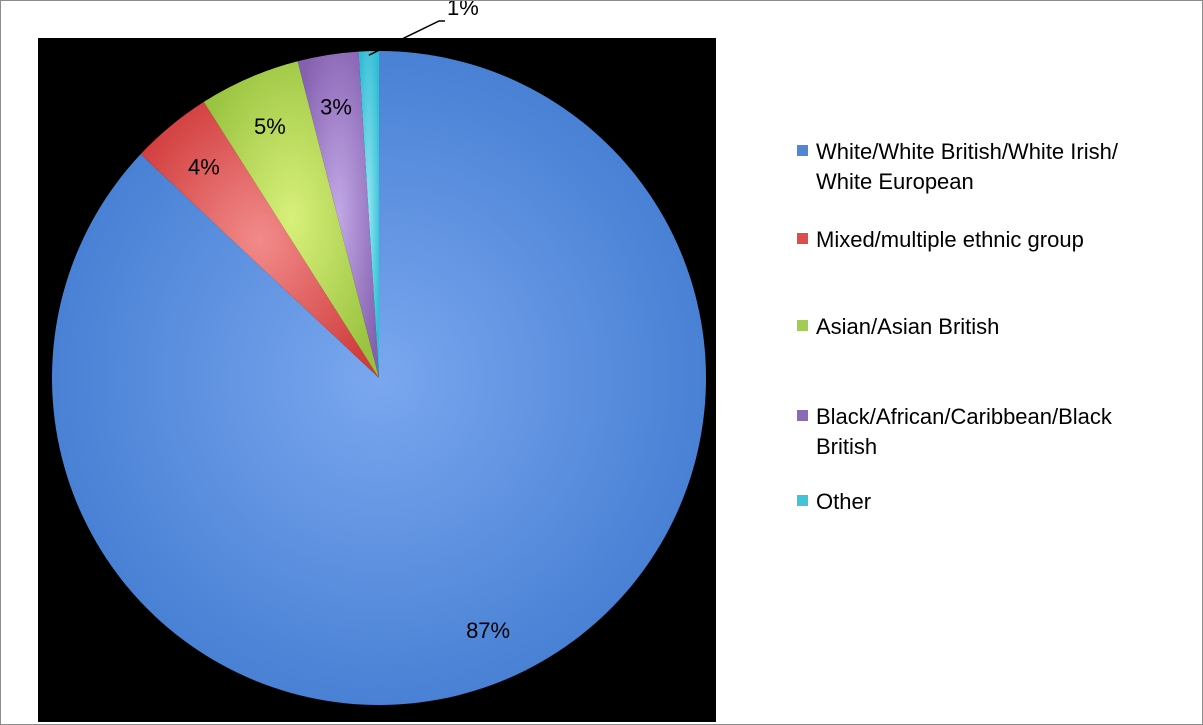  Describe the element at coordinates (488, 630) in the screenshot. I see `data-label-white-white-british-white-irish-white-european: 87%` at that location.